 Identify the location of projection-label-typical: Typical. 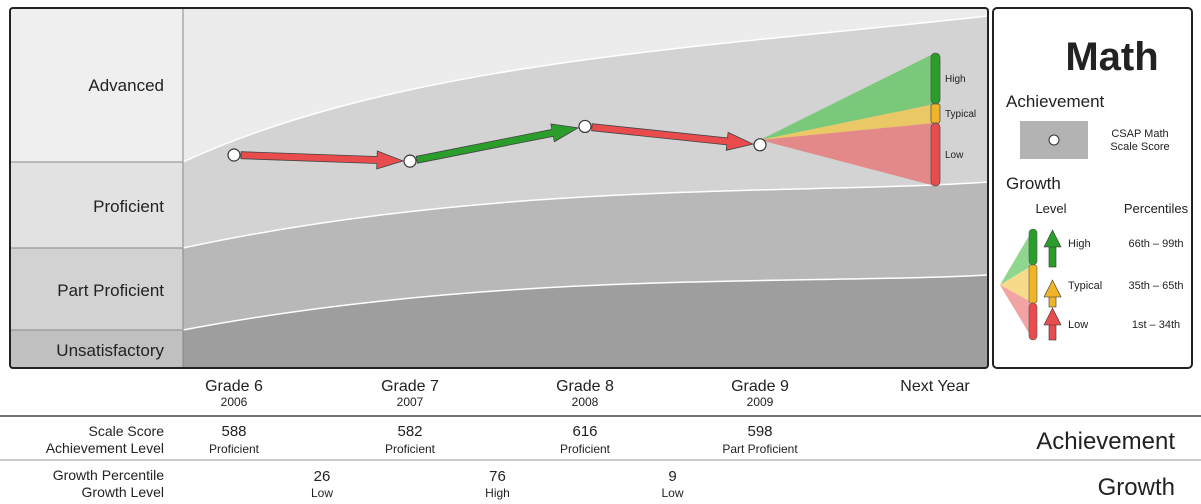
(960, 114).